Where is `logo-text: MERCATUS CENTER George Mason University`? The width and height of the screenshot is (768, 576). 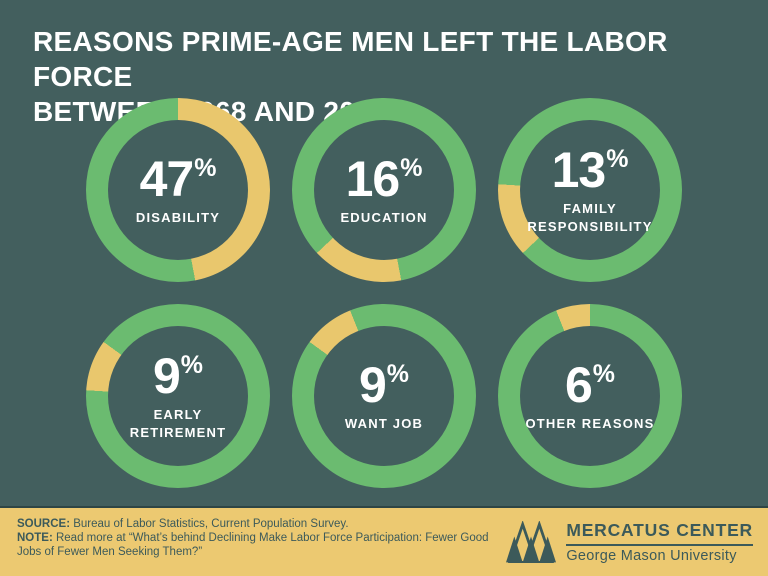 logo-text: MERCATUS CENTER George Mason University is located at coordinates (659, 542).